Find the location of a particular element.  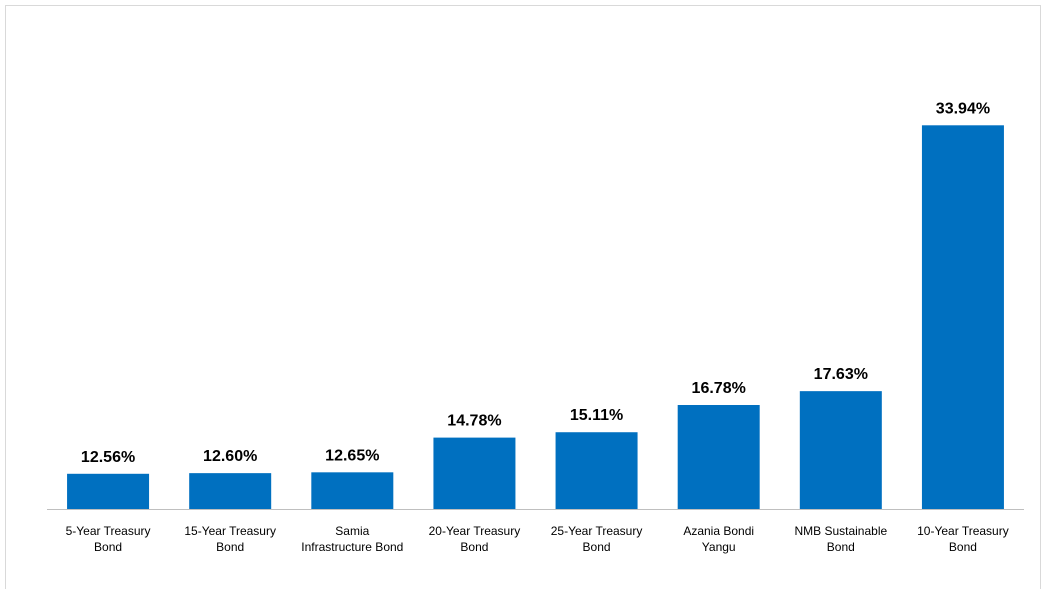

value-label: 12.60% is located at coordinates (230, 456).